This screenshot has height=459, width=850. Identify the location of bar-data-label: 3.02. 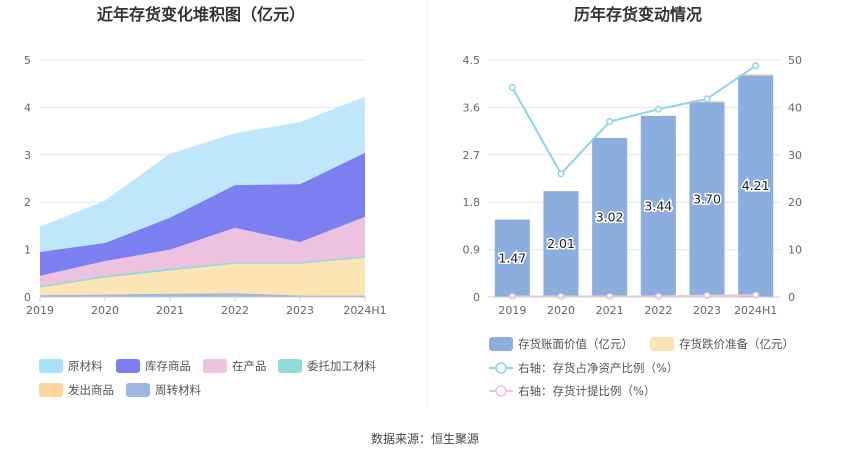
(610, 216).